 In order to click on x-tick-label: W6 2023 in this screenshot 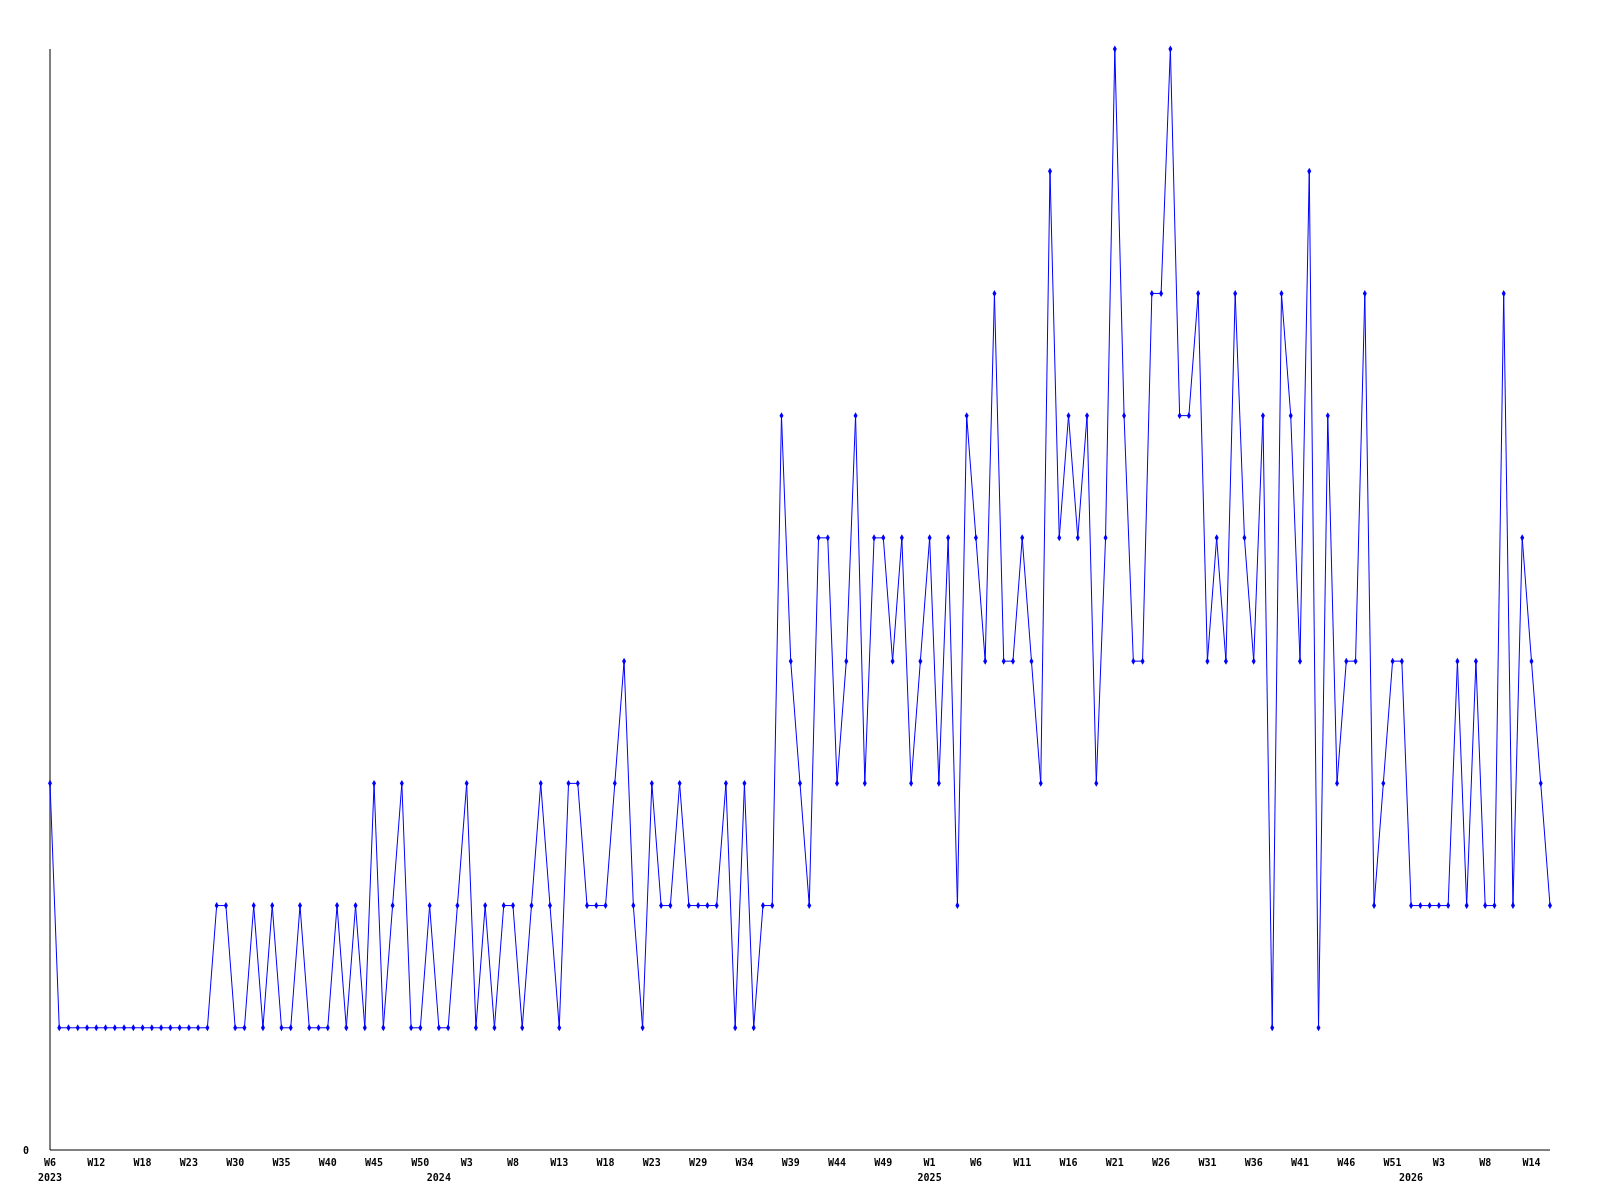, I will do `click(50, 1170)`.